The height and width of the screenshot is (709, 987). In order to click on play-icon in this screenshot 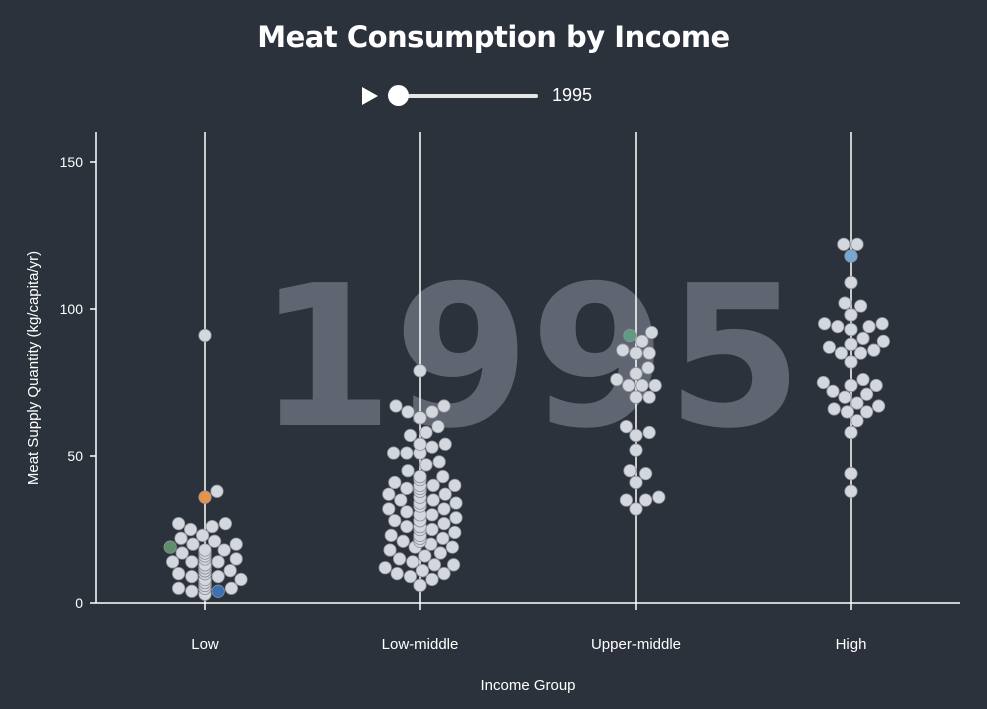, I will do `click(370, 96)`.